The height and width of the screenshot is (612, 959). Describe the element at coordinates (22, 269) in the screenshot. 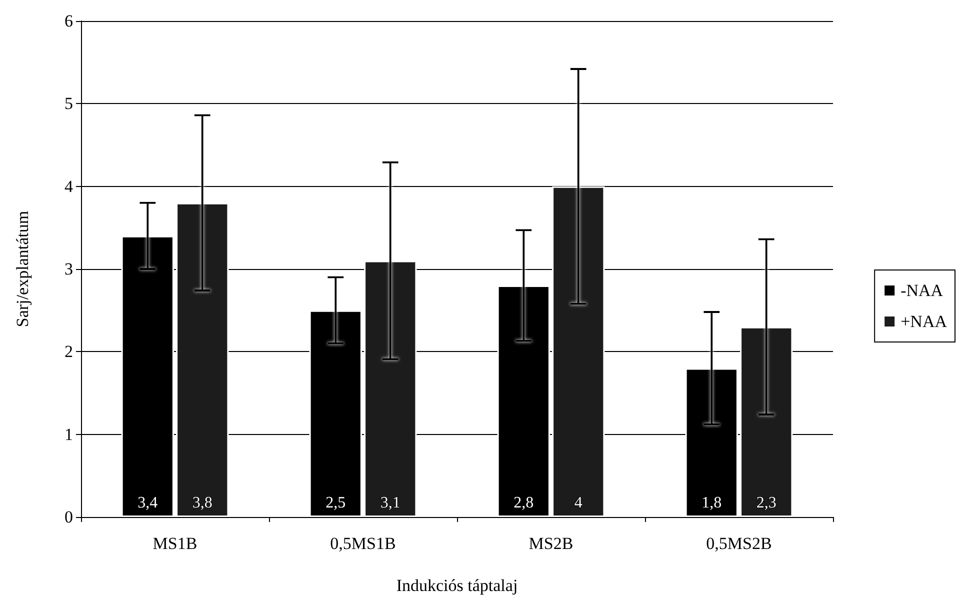

I see `y-axis-title: Sarj/explantátum` at that location.